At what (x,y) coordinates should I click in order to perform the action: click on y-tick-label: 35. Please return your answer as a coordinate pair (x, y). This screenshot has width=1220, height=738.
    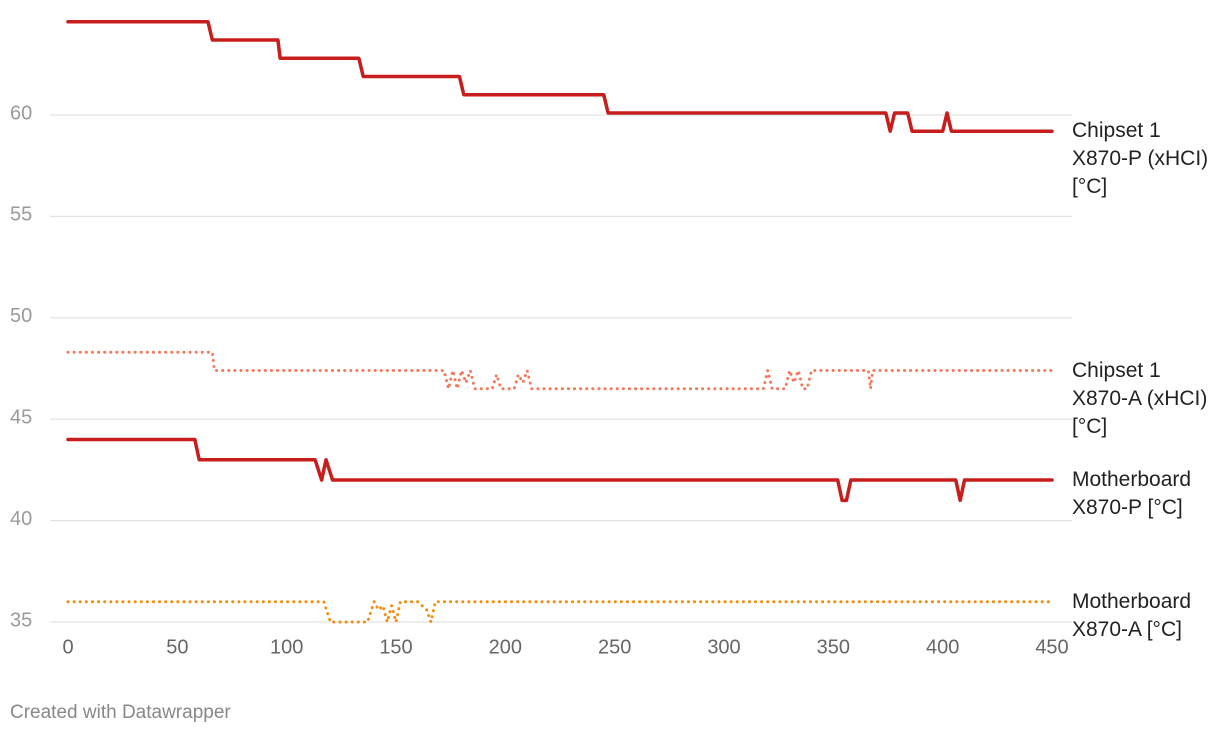
    Looking at the image, I should click on (21, 620).